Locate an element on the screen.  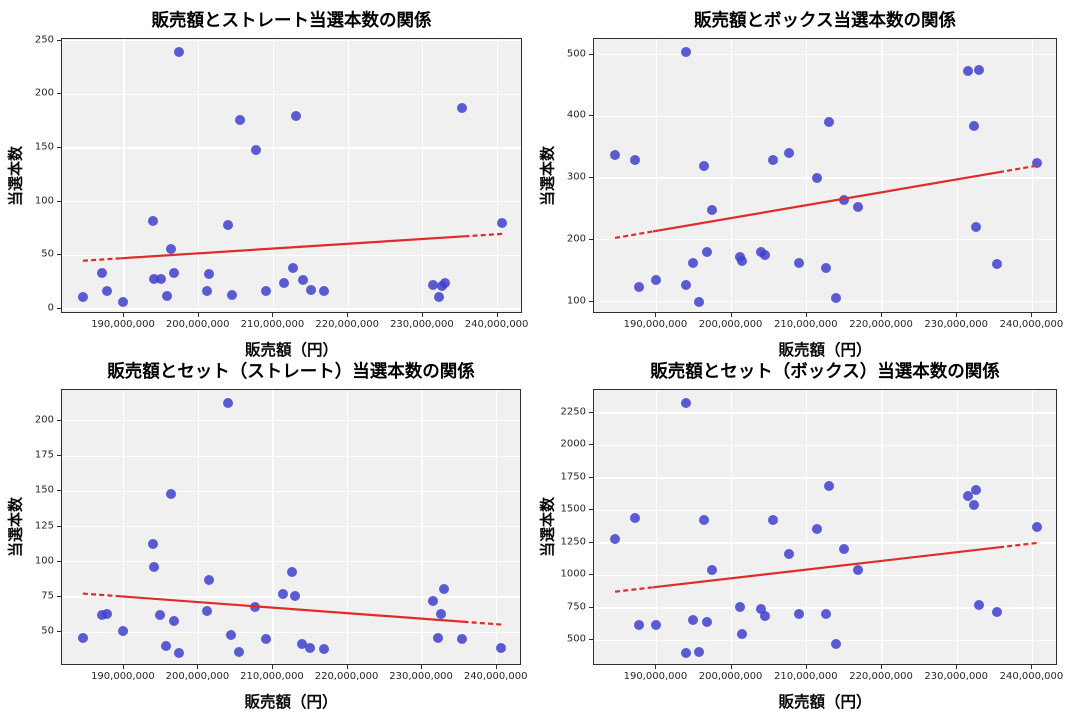
trend-line is located at coordinates (292, 247).